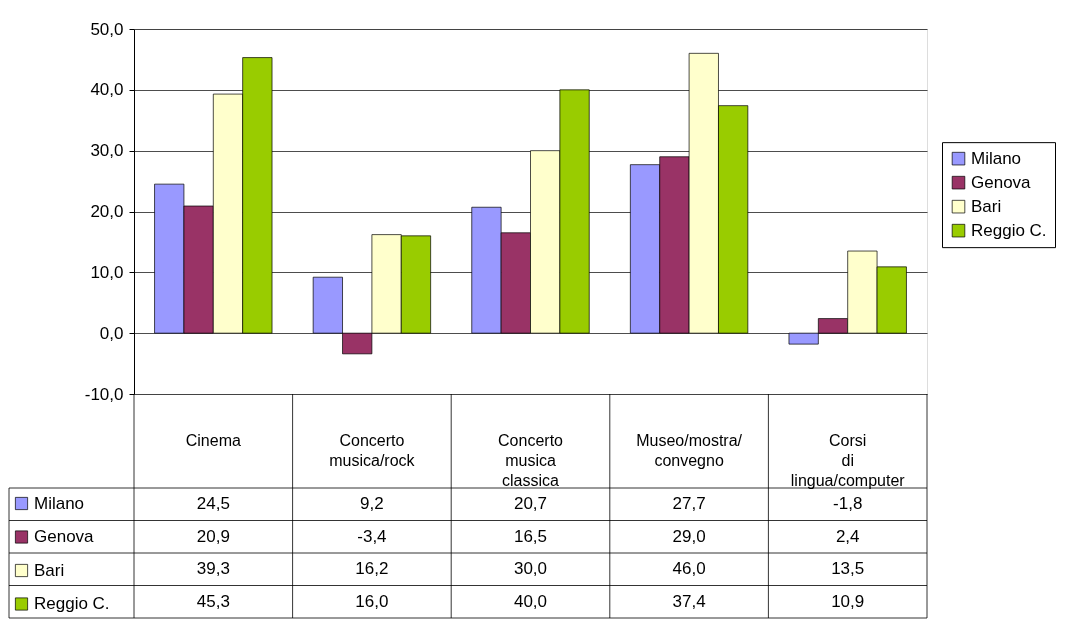 The width and height of the screenshot is (1067, 620). I want to click on data-label: -1,8, so click(848, 504).